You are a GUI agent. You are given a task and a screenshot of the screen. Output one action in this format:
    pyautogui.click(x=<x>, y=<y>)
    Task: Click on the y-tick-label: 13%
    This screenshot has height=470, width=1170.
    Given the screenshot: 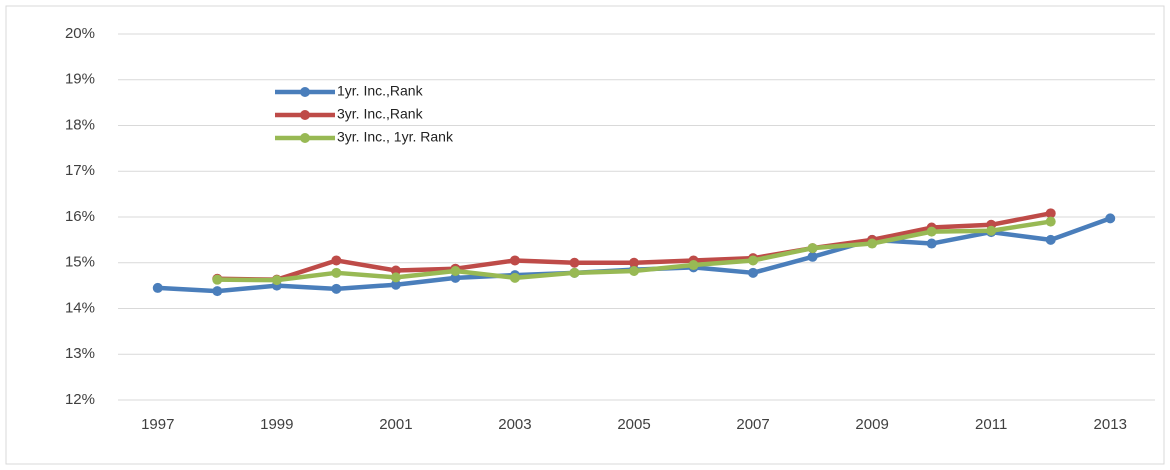 What is the action you would take?
    pyautogui.click(x=80, y=353)
    